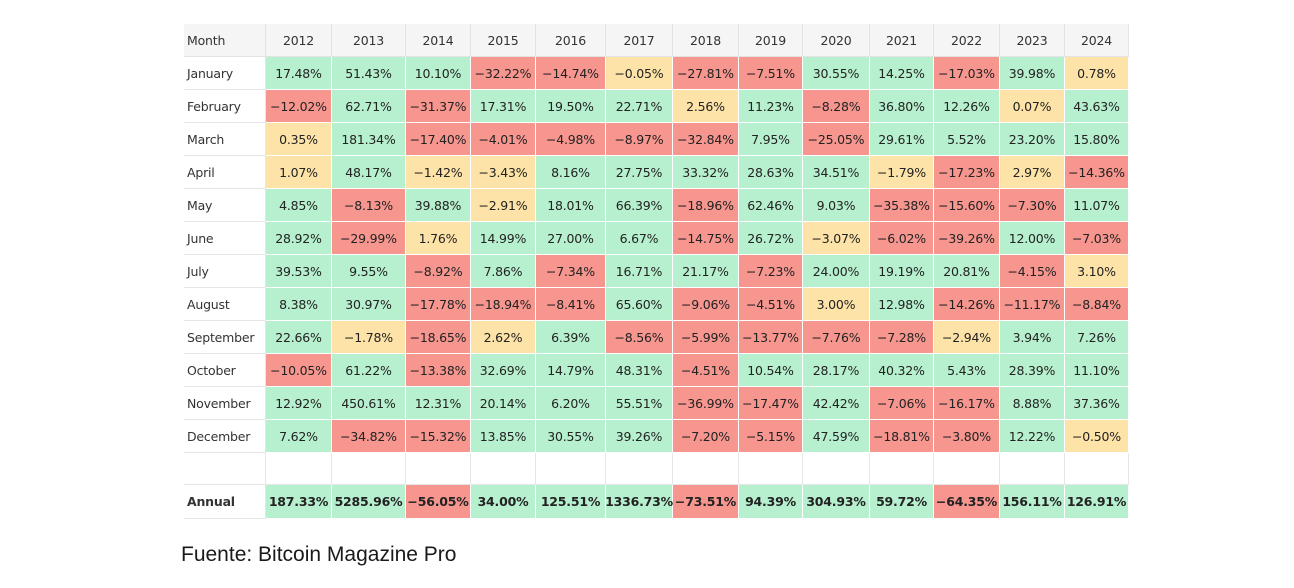  Describe the element at coordinates (902, 403) in the screenshot. I see `return-cell: −7.06%` at that location.